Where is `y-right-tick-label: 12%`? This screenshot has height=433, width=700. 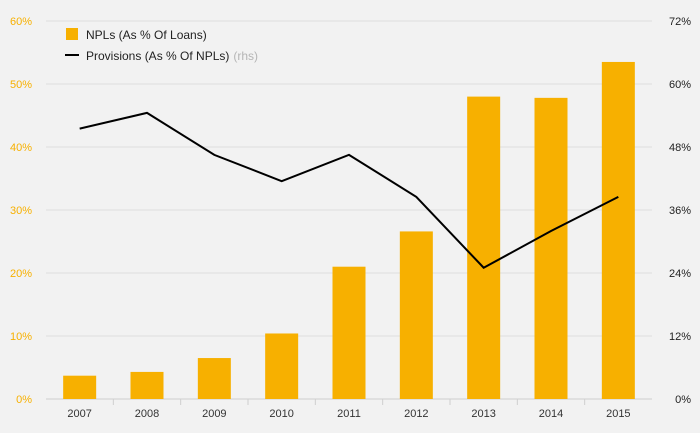
y-right-tick-label: 12% is located at coordinates (680, 337).